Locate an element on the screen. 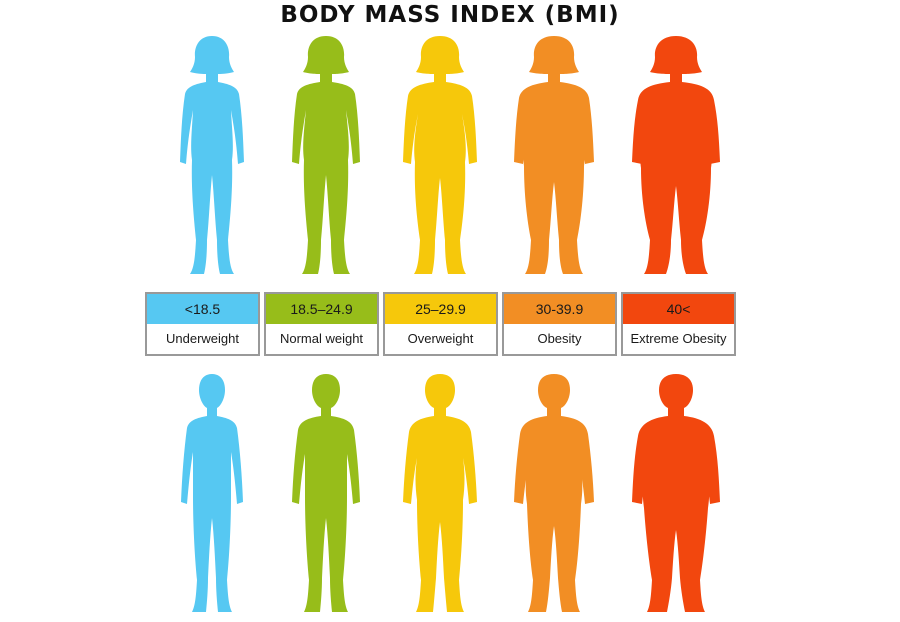  category-range: <18.5 is located at coordinates (202, 309).